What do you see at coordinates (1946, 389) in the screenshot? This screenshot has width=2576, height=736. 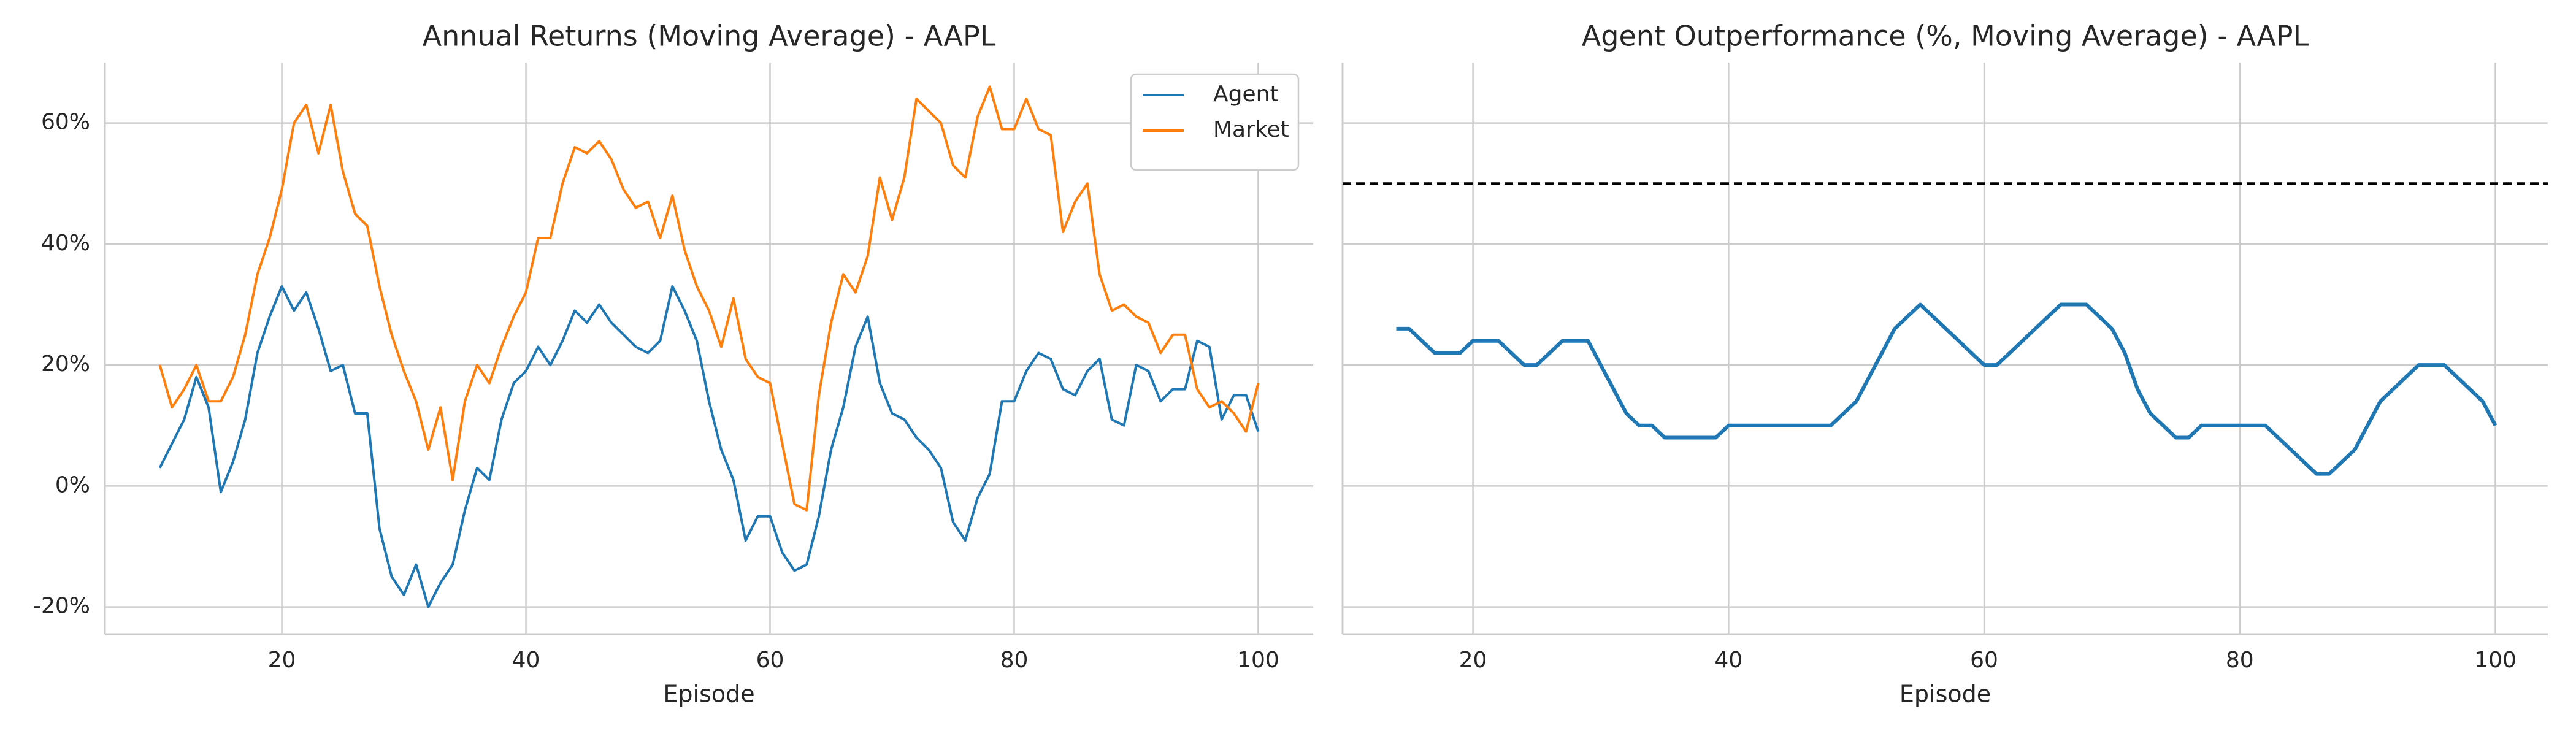 I see `line-series` at bounding box center [1946, 389].